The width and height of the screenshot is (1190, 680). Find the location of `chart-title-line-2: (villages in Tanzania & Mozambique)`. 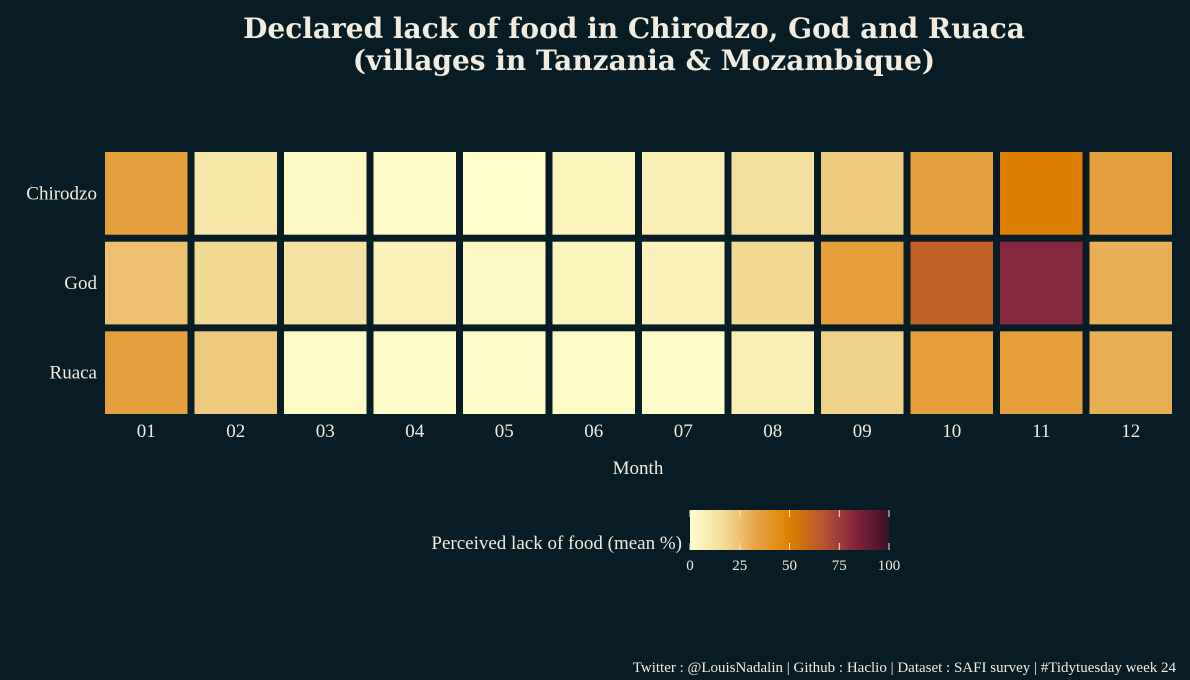

chart-title-line-2: (villages in Tanzania & Mozambique) is located at coordinates (644, 60).